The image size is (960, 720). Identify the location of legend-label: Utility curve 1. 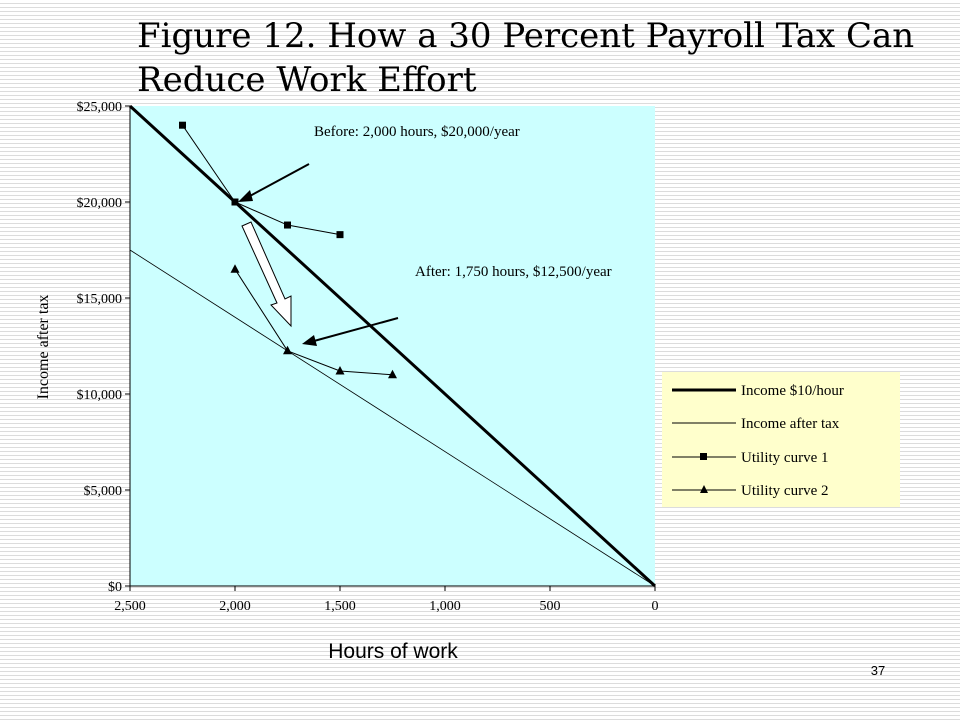
(784, 458).